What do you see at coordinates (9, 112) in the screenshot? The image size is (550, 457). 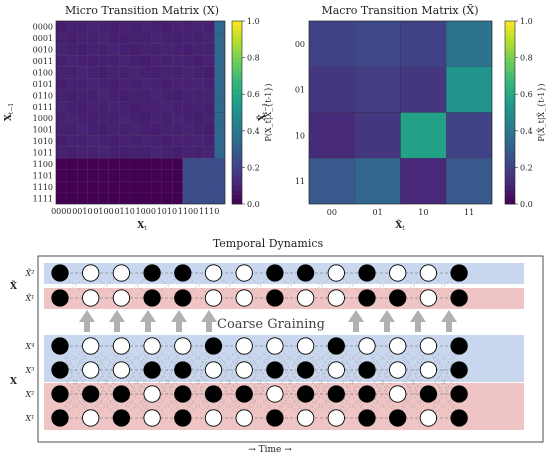 I see `micro-ylabel: Xt−1` at bounding box center [9, 112].